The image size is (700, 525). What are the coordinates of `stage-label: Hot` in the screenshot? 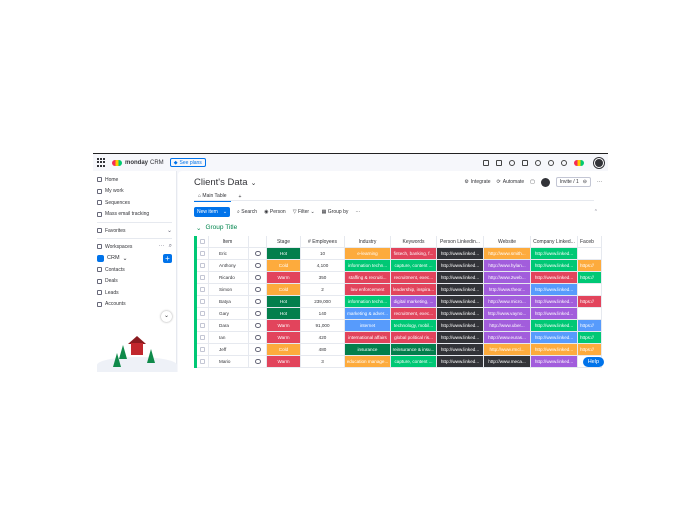 It's located at (284, 301).